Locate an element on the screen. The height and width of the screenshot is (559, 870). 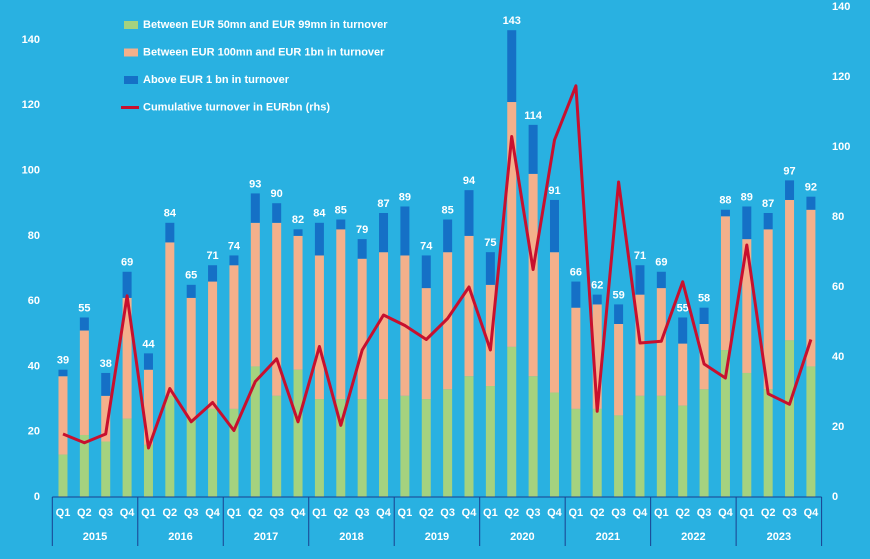
data-label: 93 is located at coordinates (255, 184).